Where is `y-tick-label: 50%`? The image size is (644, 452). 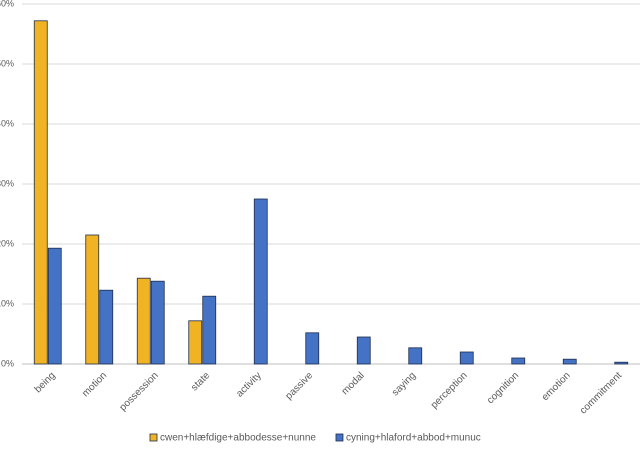
y-tick-label: 50% is located at coordinates (7, 63).